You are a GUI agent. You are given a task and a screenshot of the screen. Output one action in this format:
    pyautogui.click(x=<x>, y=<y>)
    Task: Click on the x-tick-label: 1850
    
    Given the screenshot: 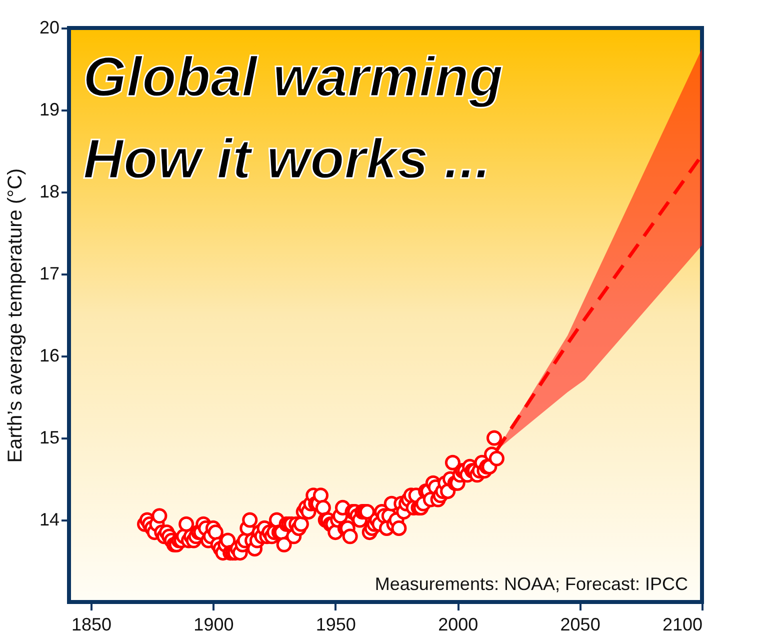 What is the action you would take?
    pyautogui.click(x=91, y=624)
    